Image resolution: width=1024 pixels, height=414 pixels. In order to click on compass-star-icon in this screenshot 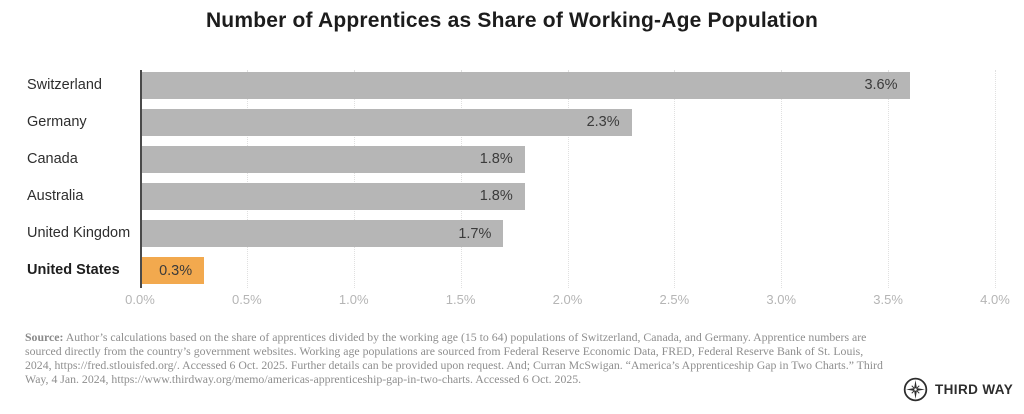, I will do `click(915, 389)`.